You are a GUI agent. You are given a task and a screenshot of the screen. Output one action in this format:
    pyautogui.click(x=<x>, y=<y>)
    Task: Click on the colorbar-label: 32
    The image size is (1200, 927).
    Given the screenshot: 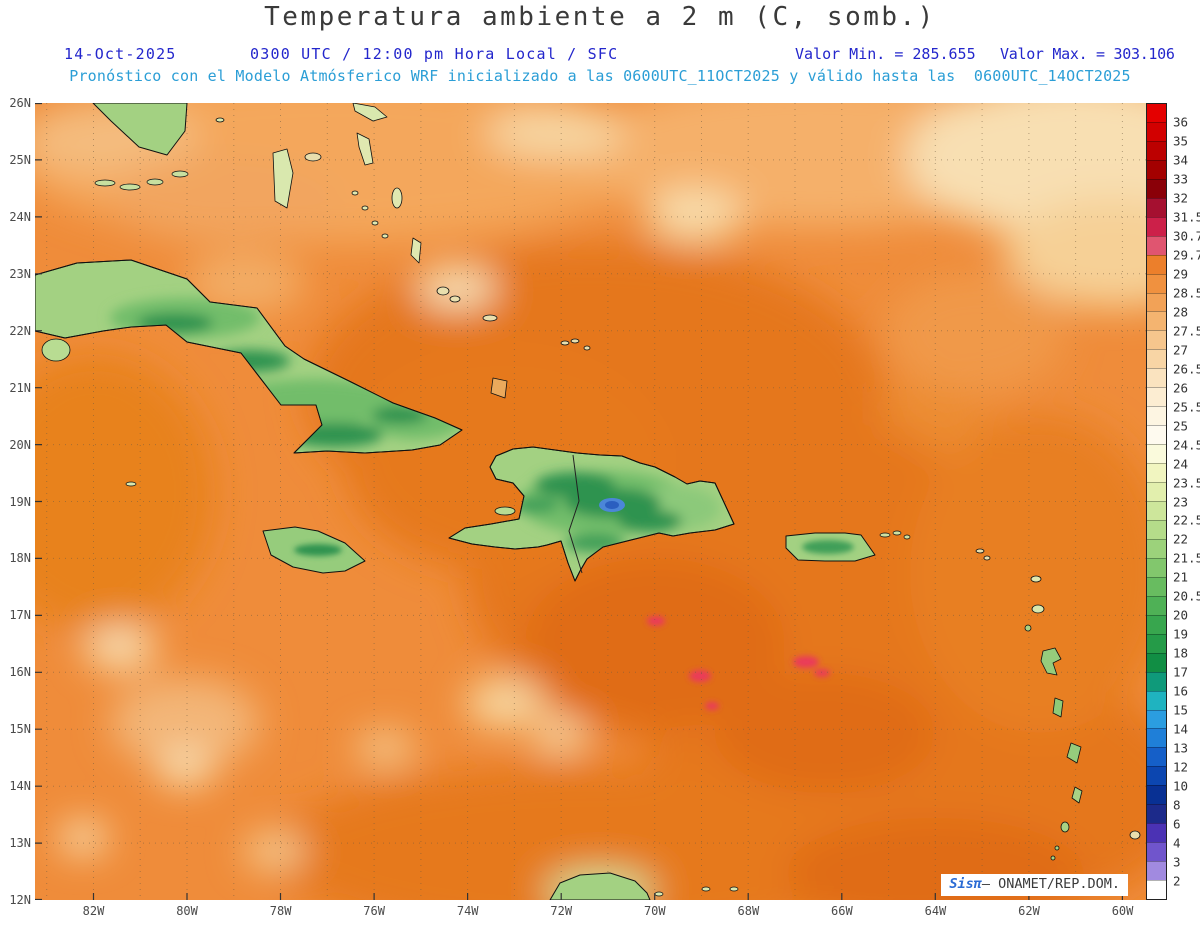 What is the action you would take?
    pyautogui.click(x=1181, y=198)
    